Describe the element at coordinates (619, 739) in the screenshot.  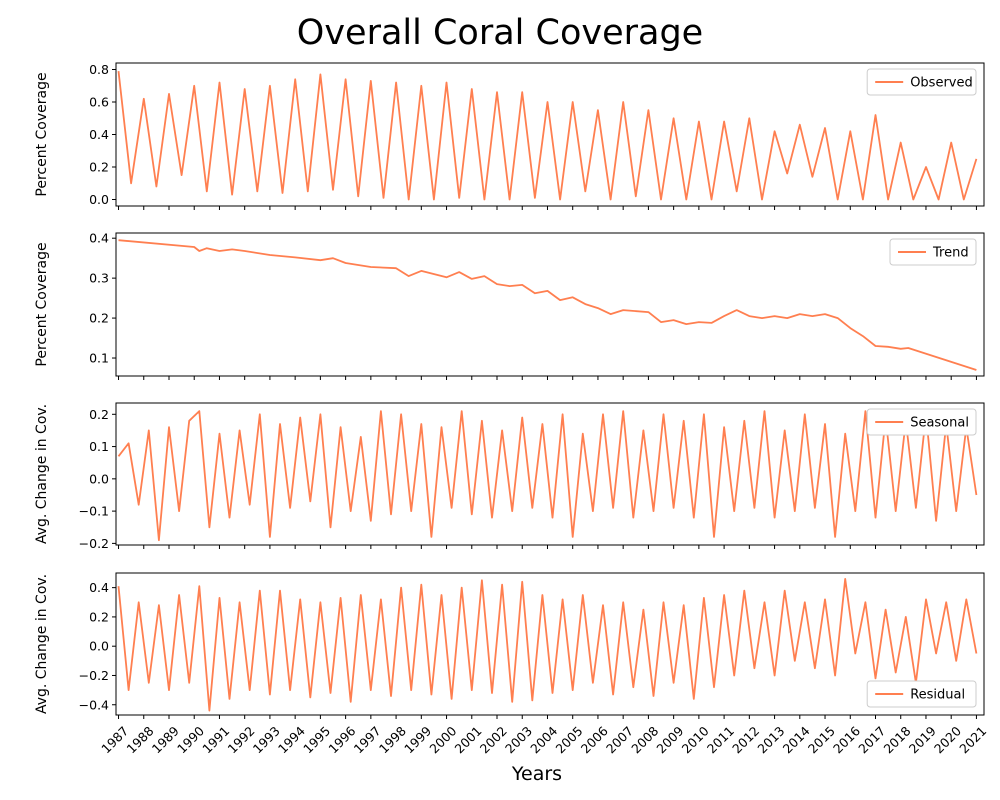
I see `x-tick-label: 2007` at that location.